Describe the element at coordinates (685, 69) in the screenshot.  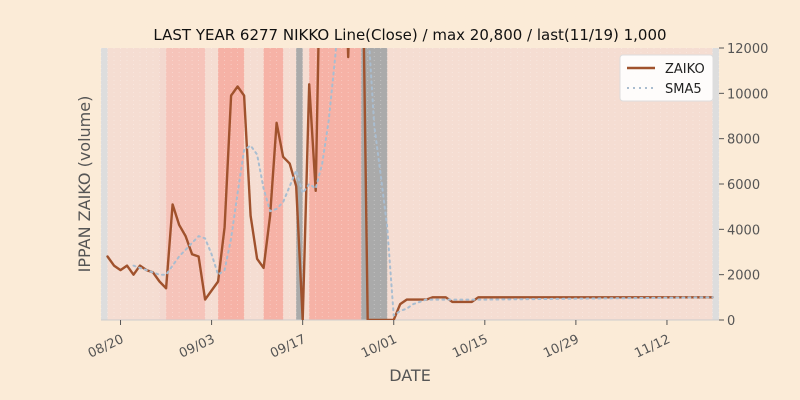
I see `legend-label: ZAIKO` at that location.